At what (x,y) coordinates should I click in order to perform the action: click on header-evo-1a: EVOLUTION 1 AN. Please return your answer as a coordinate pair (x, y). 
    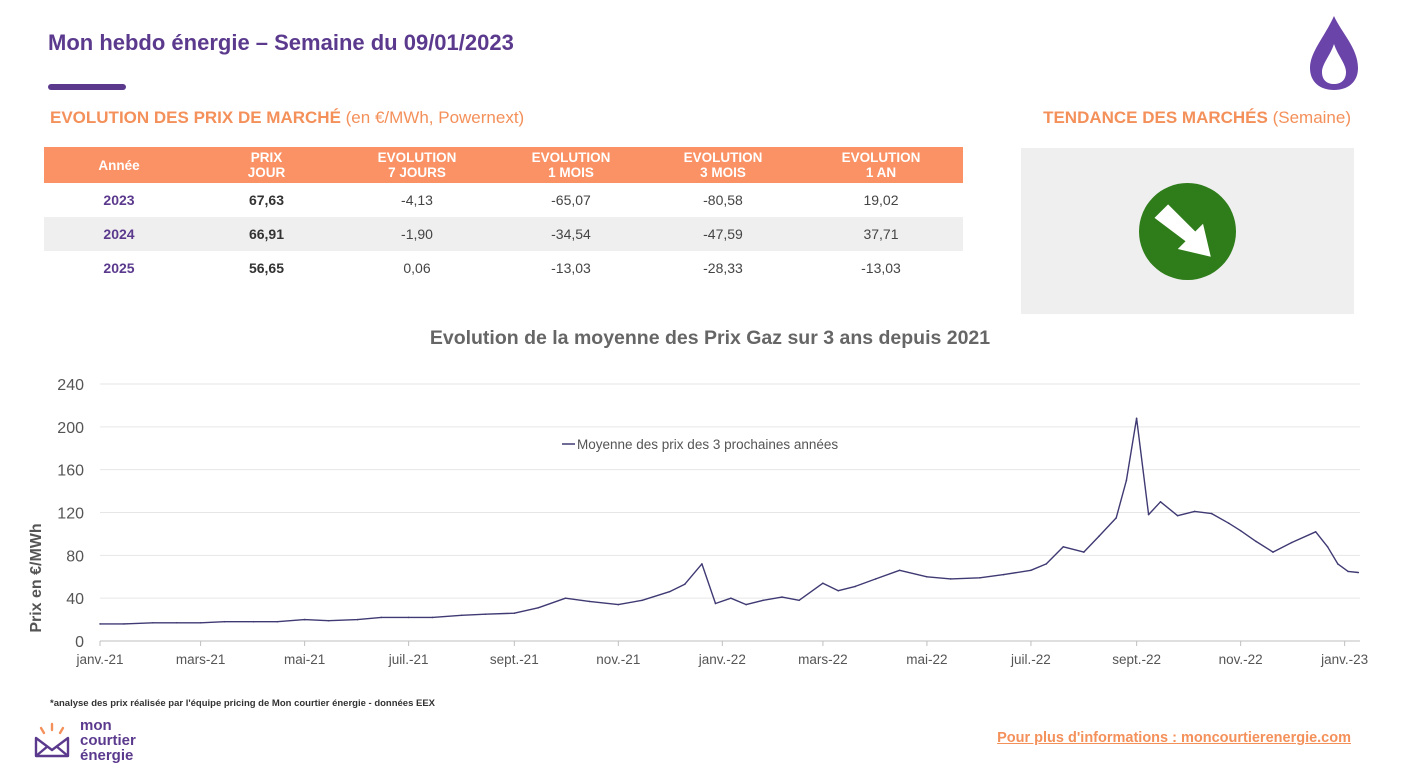
    Looking at the image, I should click on (881, 165).